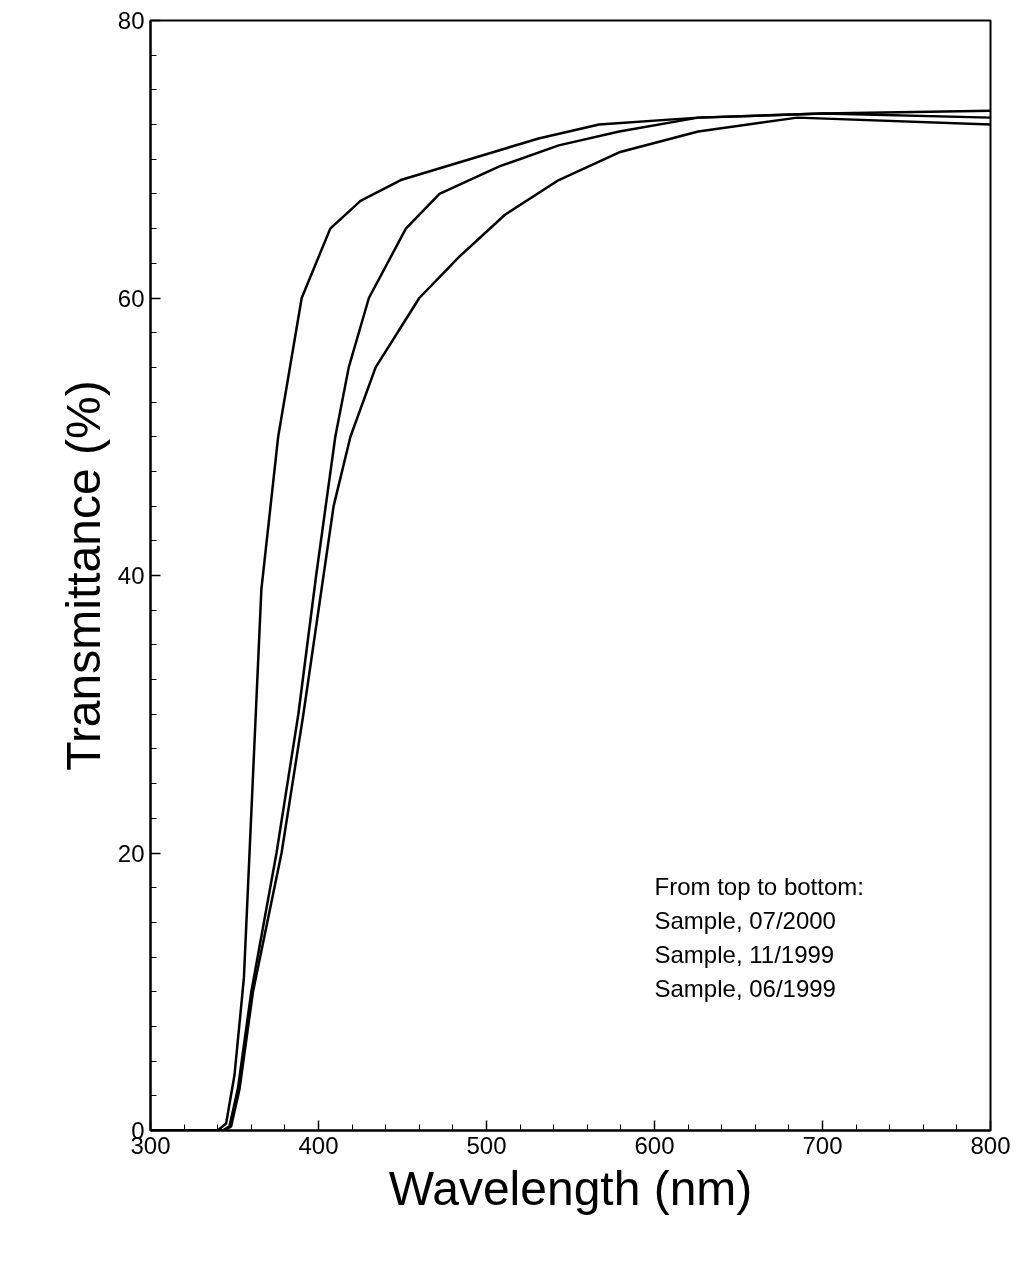  What do you see at coordinates (745, 920) in the screenshot?
I see `annotation: Sample, 07/2000` at bounding box center [745, 920].